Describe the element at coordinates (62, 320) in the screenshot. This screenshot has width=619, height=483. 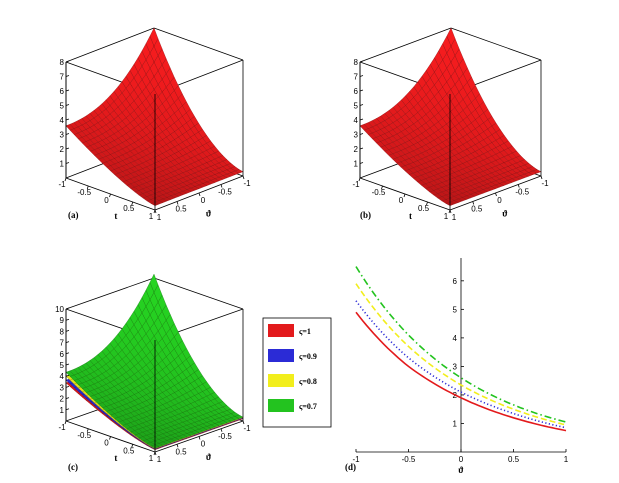
I see `z-tick-label: 9` at that location.